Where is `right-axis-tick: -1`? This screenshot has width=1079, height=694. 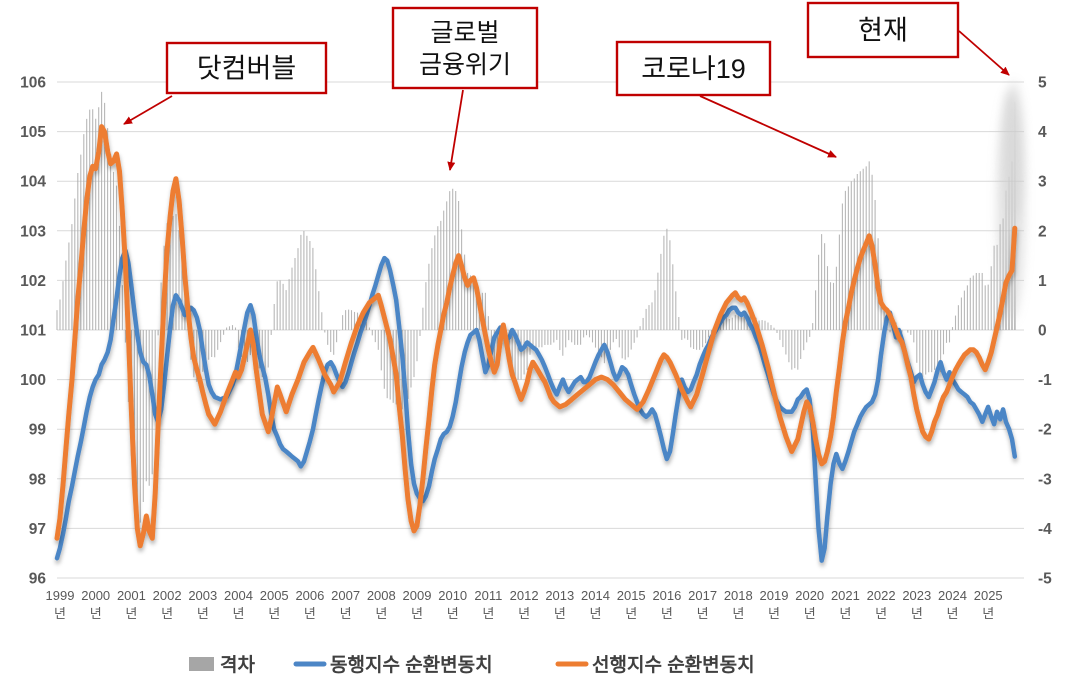
right-axis-tick: -1 is located at coordinates (1045, 380).